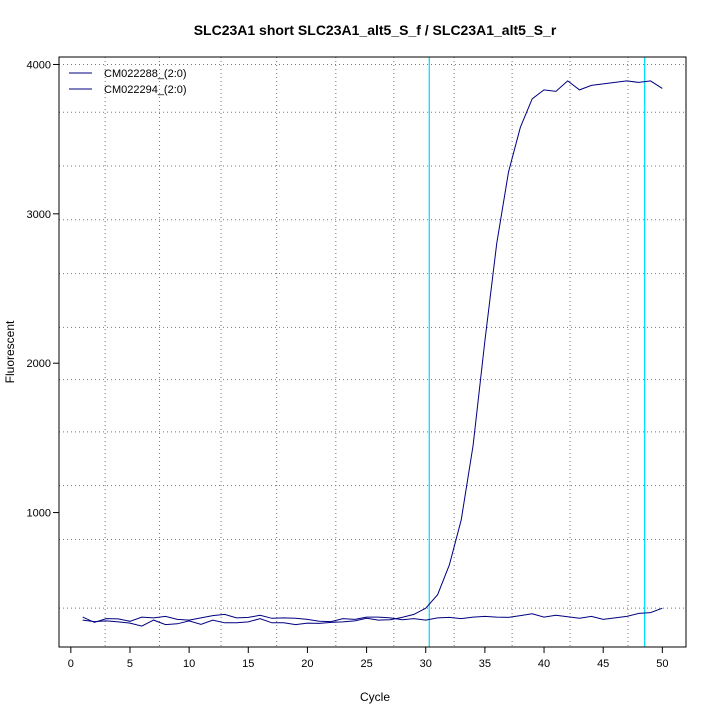  What do you see at coordinates (375, 697) in the screenshot?
I see `x-axis-label: Cycle` at bounding box center [375, 697].